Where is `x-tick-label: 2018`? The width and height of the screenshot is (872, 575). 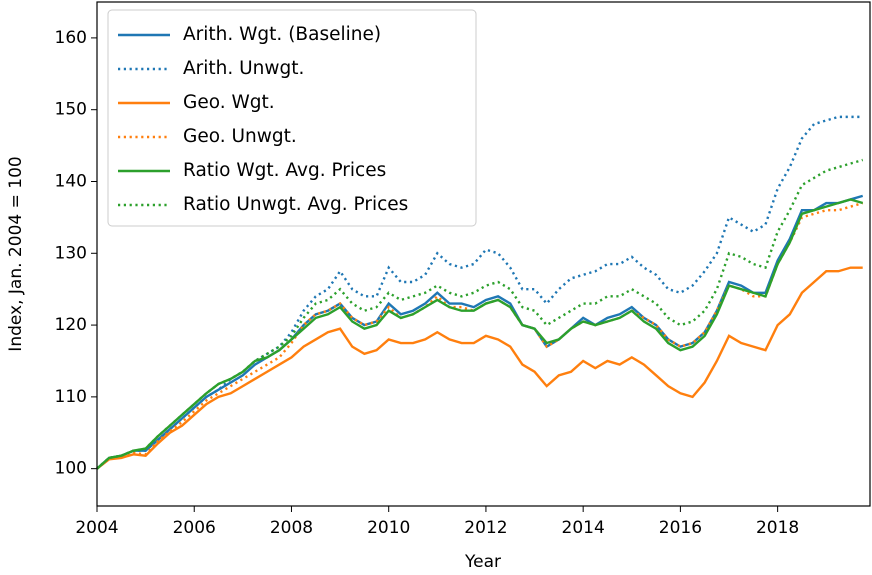 x-tick-label: 2018 is located at coordinates (777, 528).